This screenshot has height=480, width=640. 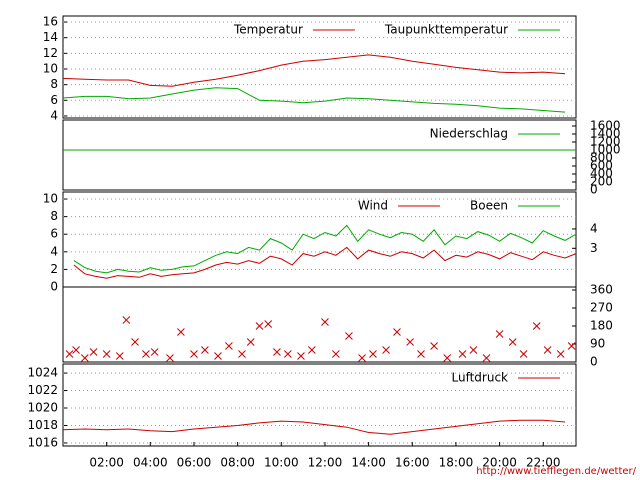 I want to click on y-tick-label: 16, so click(x=50, y=22).